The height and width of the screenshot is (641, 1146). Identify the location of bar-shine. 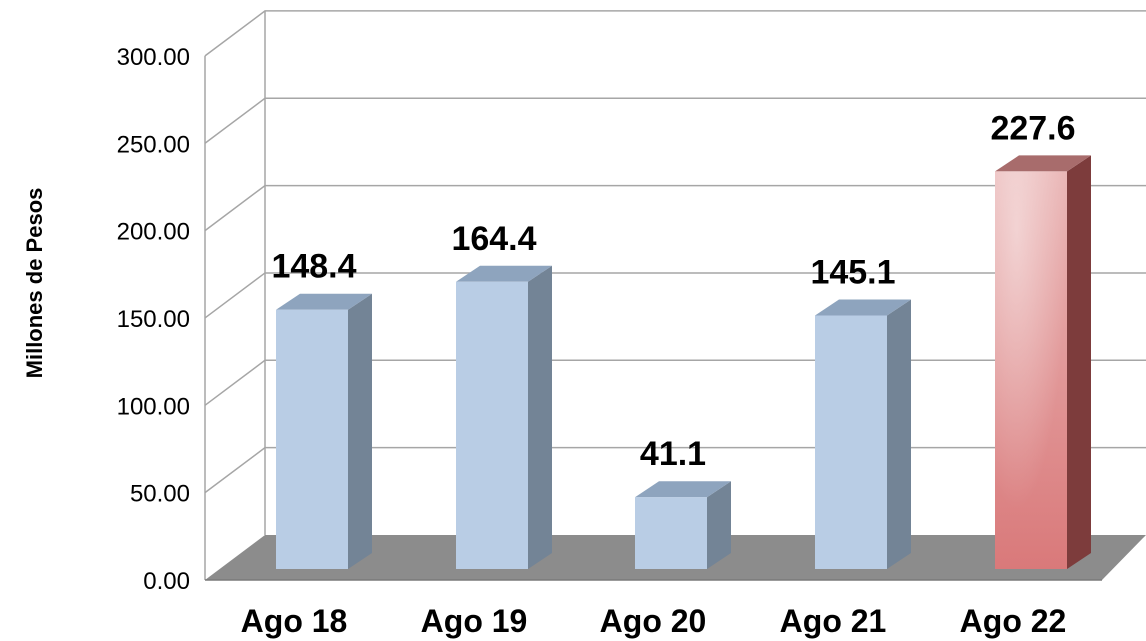
(1031, 370).